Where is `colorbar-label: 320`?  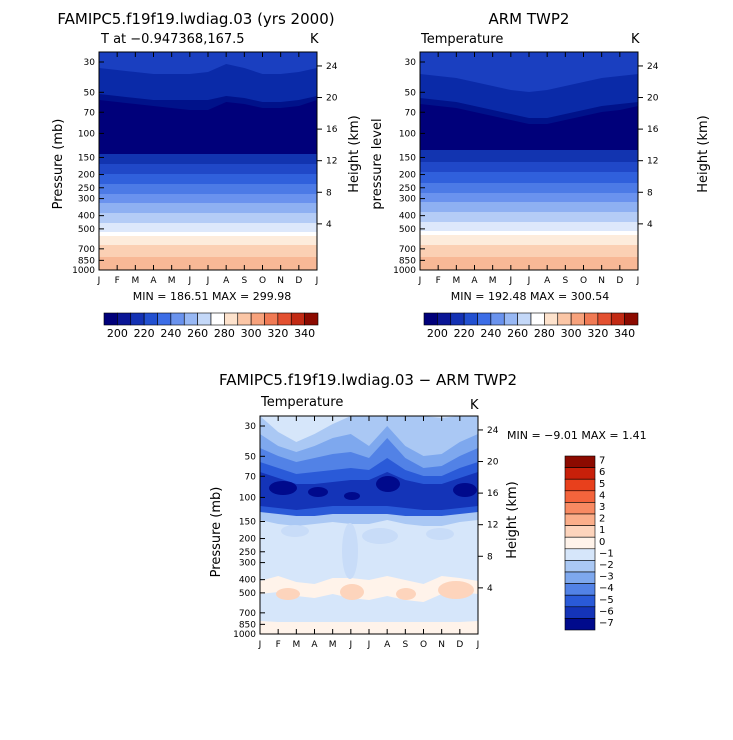
colorbar-label: 320 is located at coordinates (597, 333).